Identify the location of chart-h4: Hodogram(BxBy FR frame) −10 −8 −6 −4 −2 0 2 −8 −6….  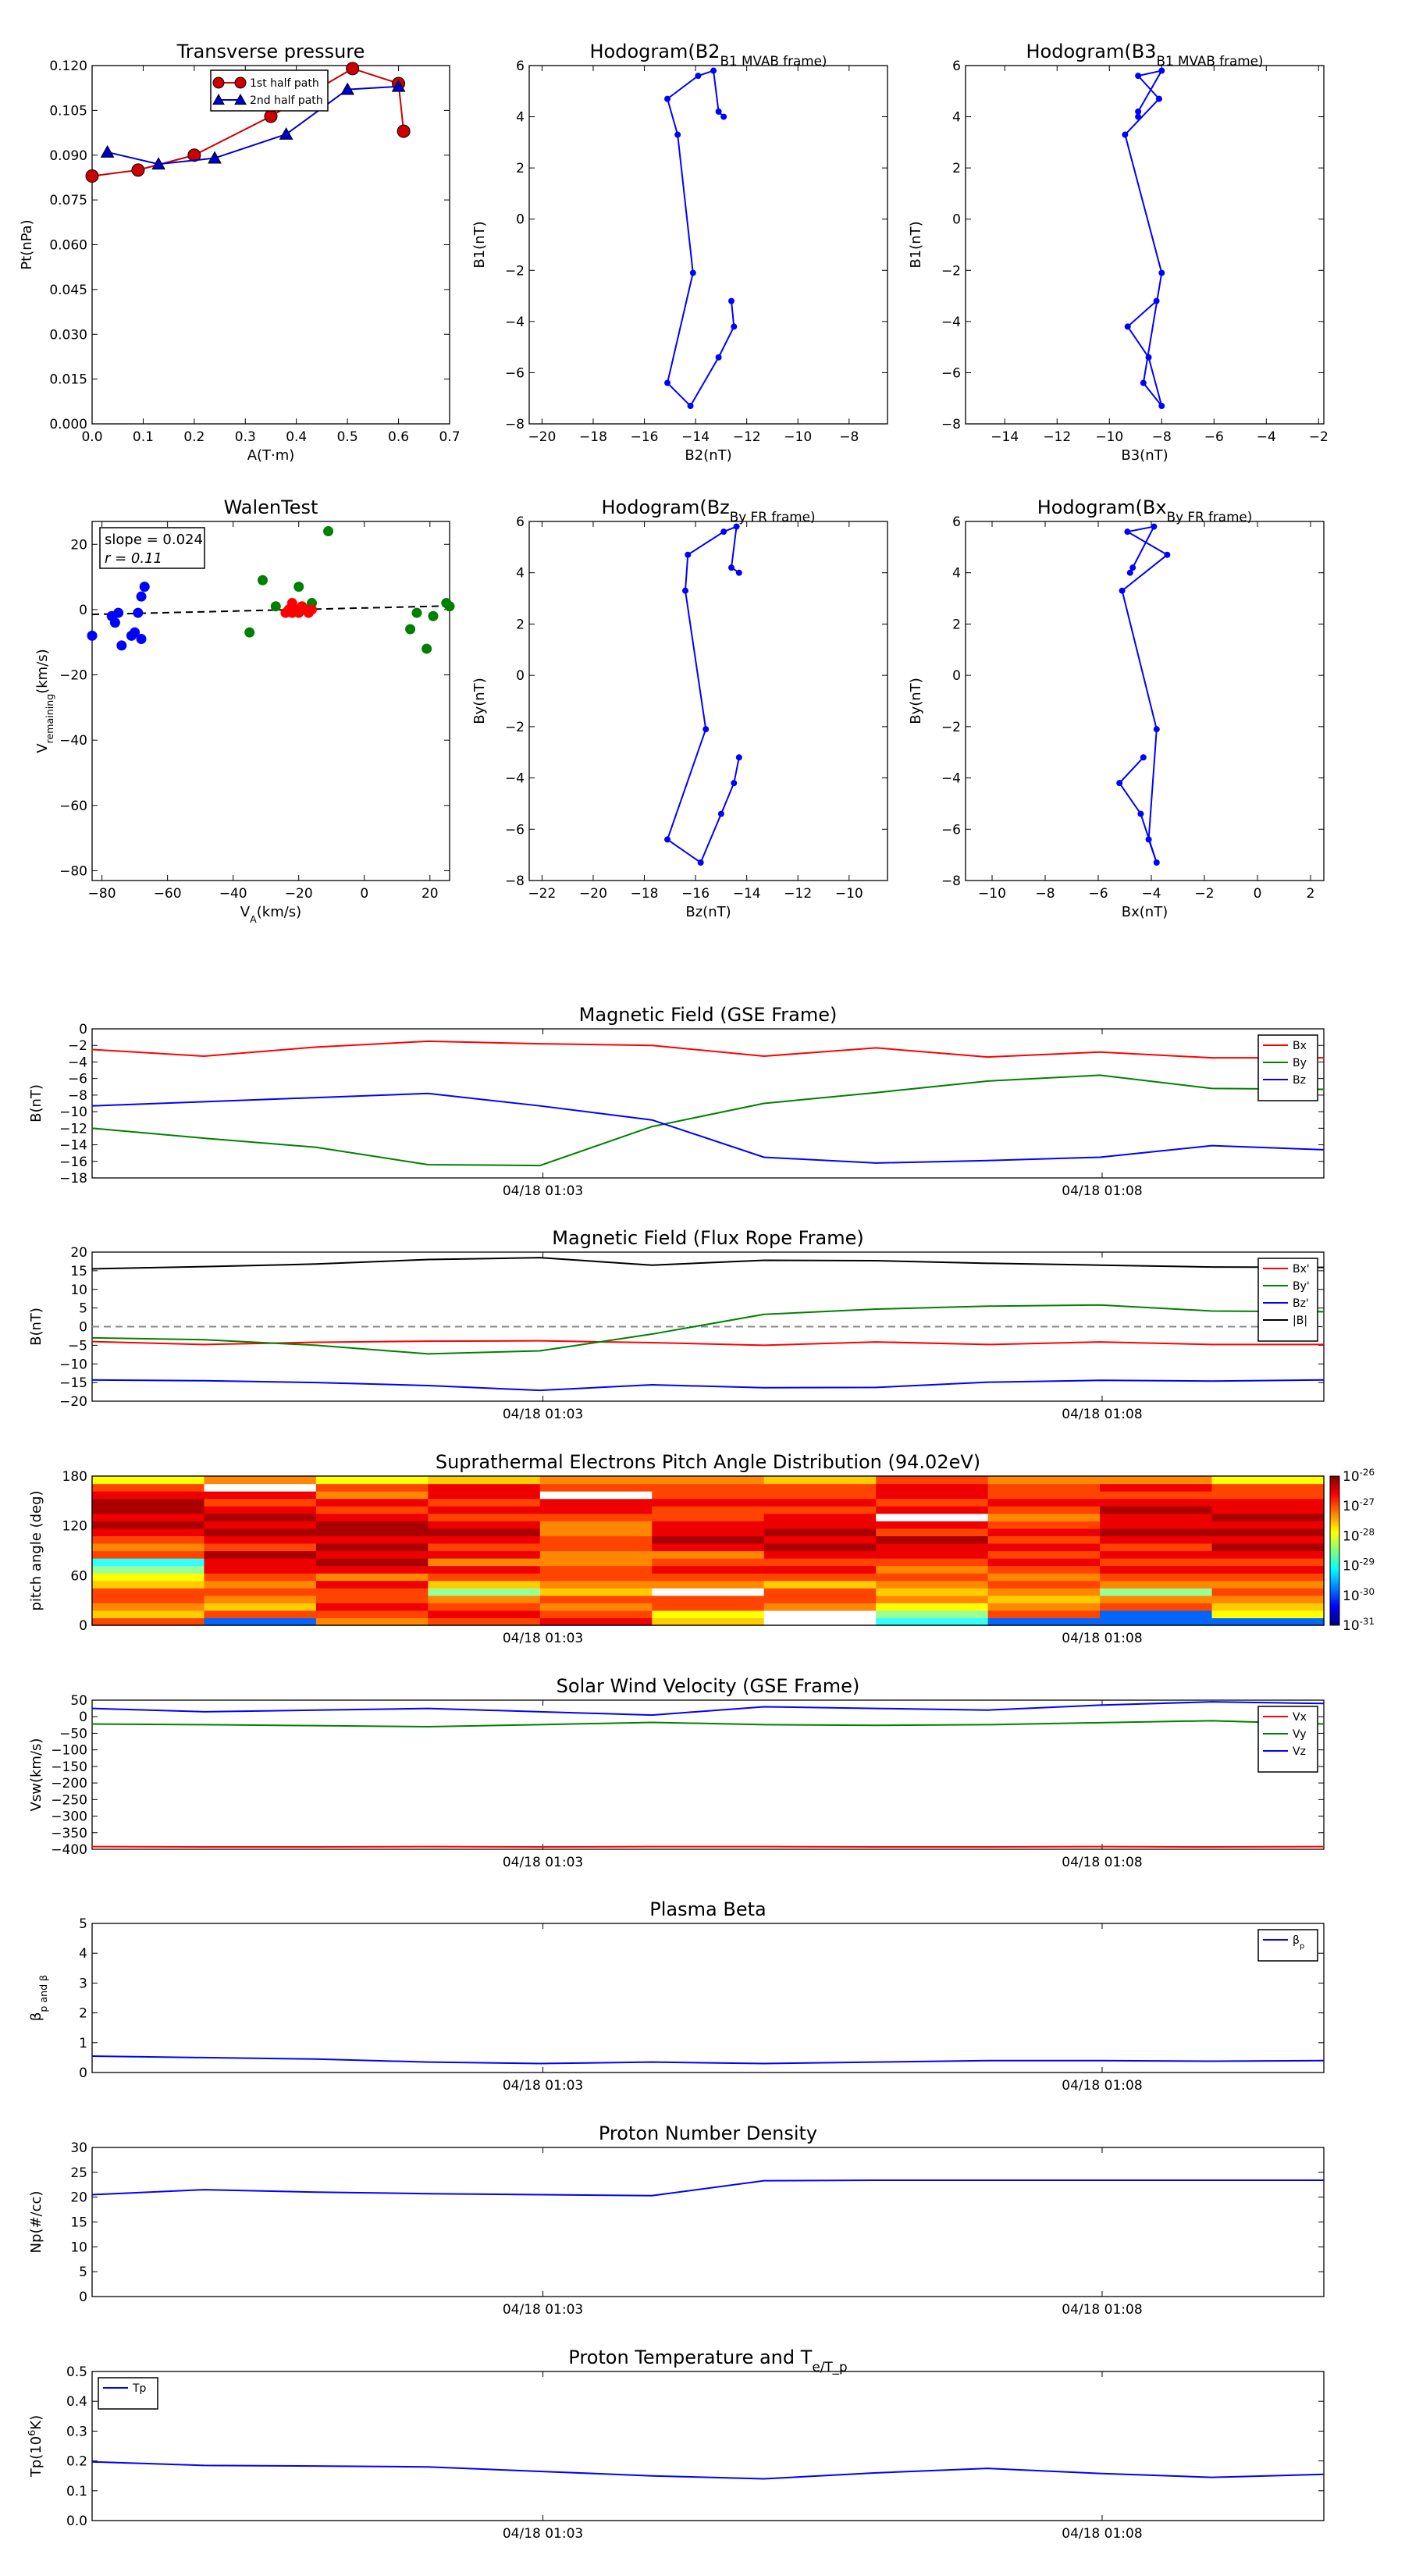
(1116, 708).